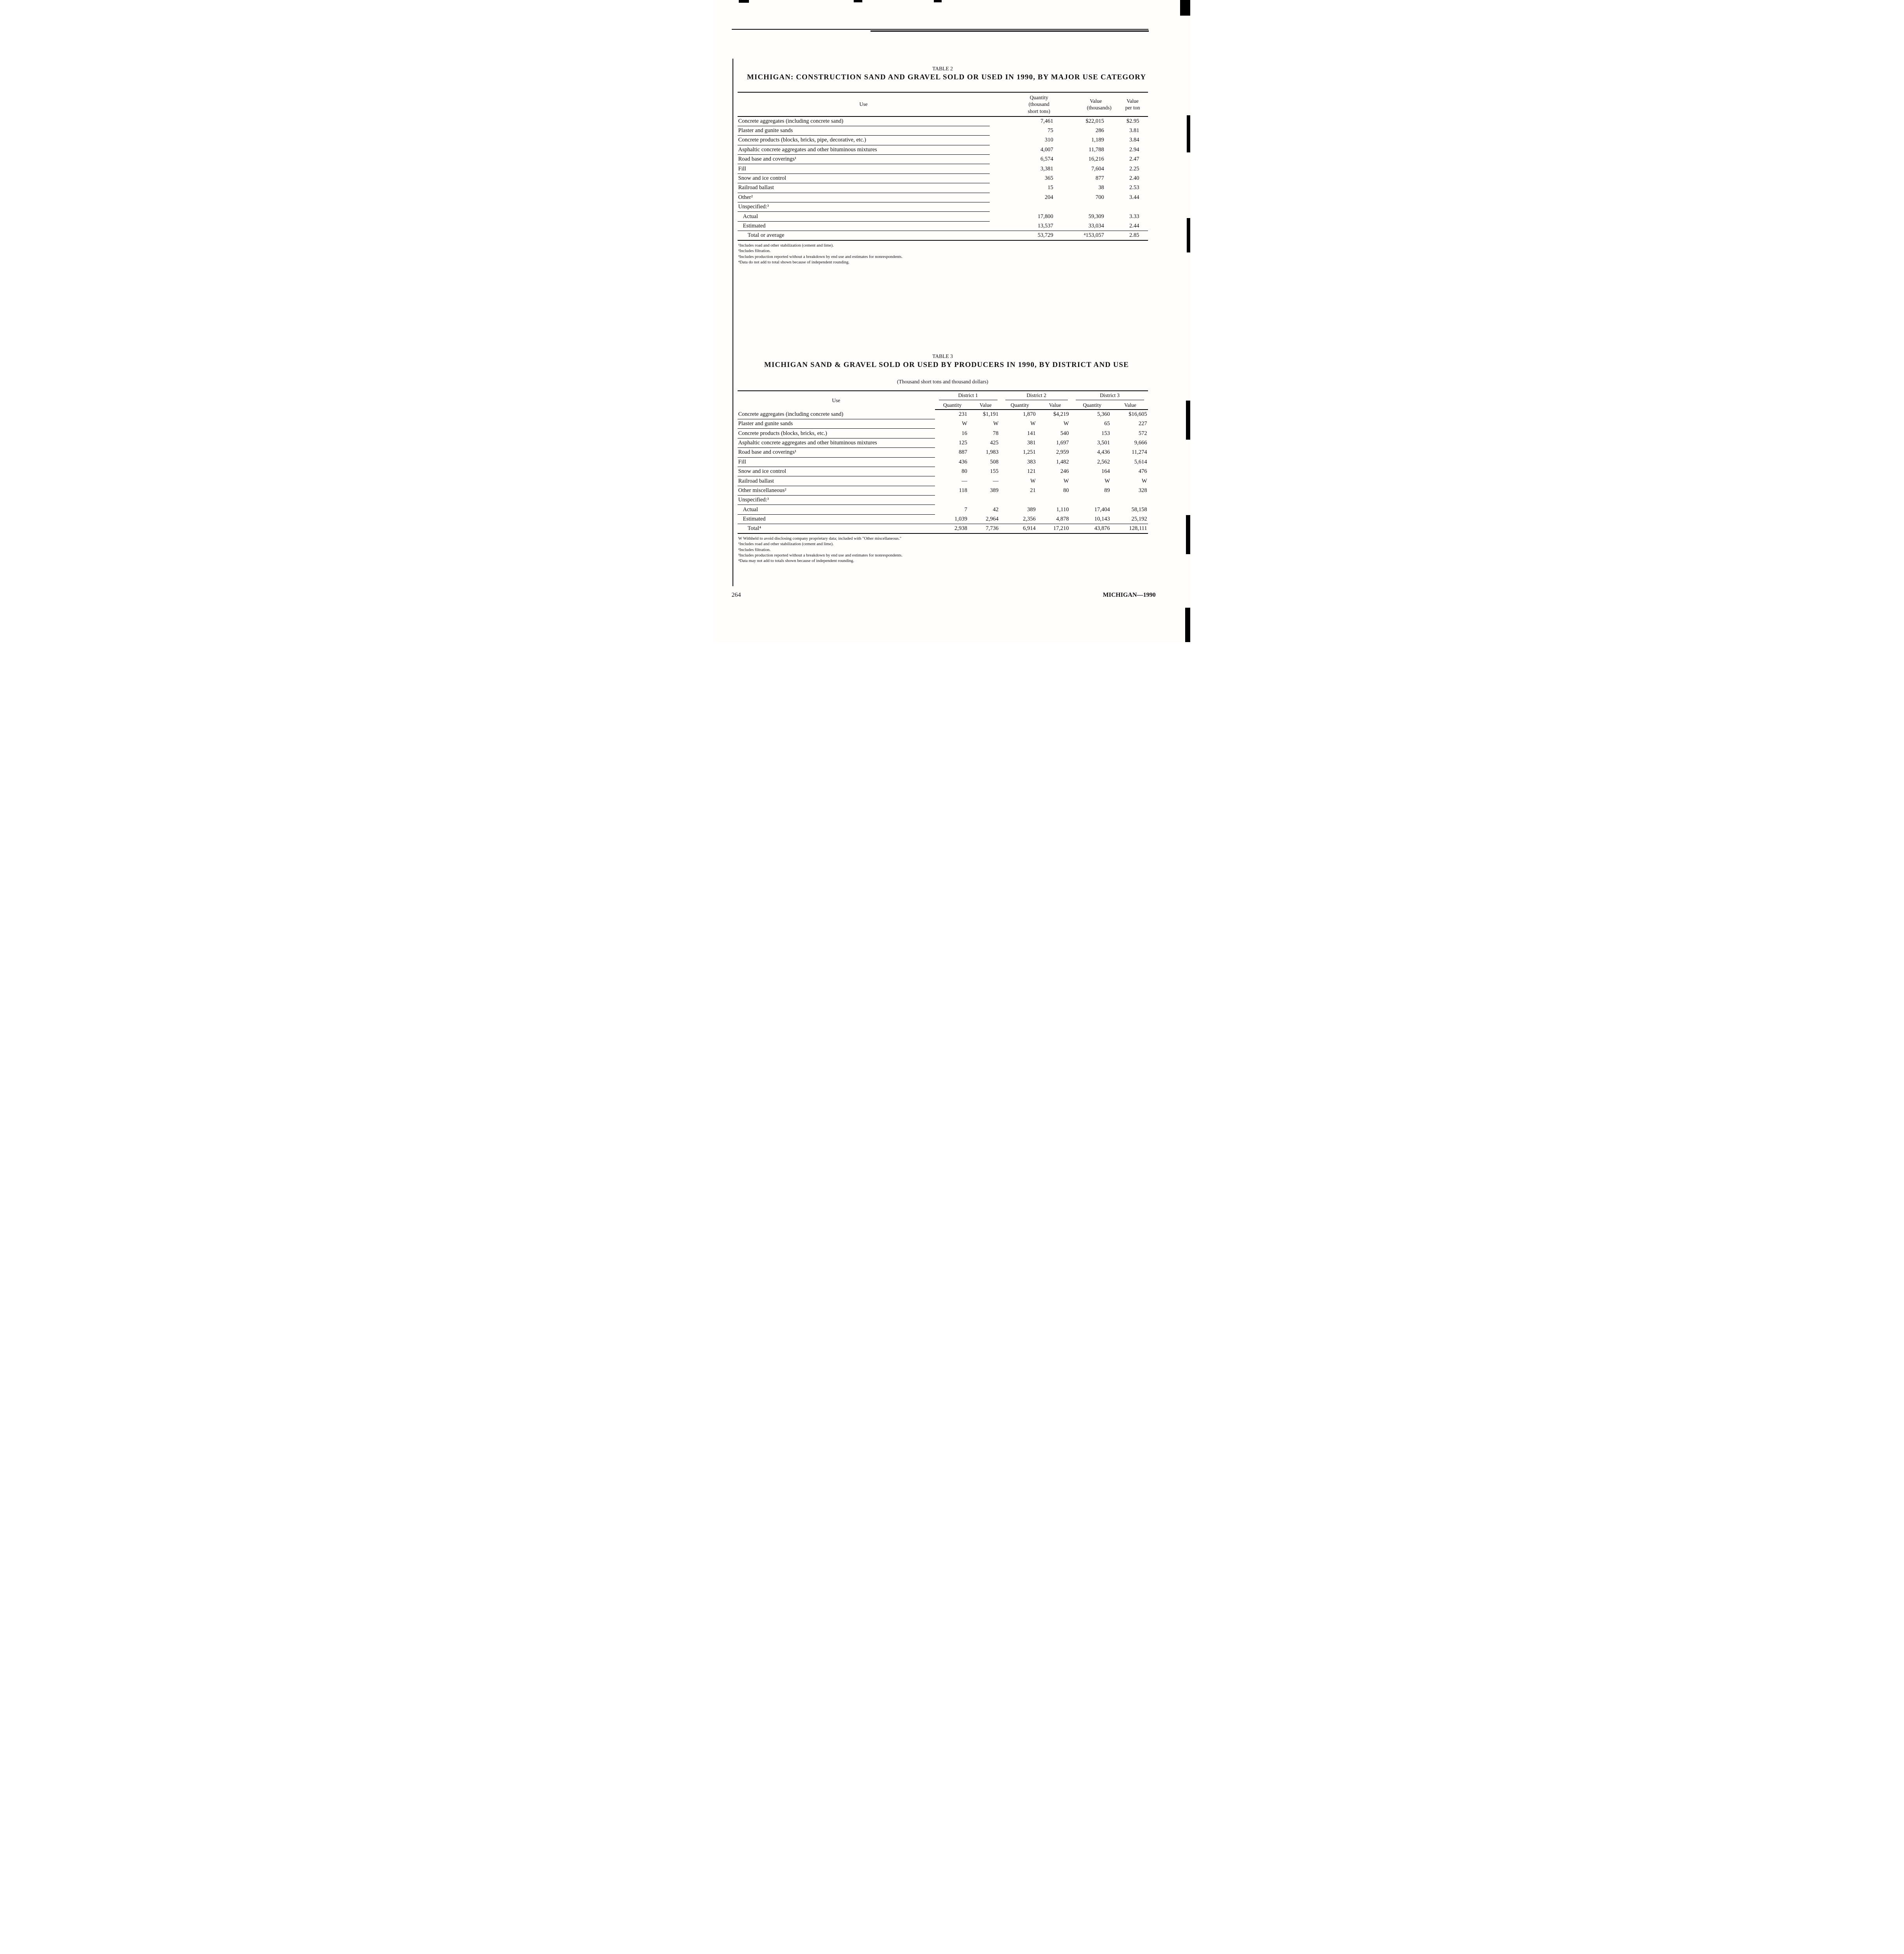 The width and height of the screenshot is (1904, 1954). I want to click on cell-value: 1,697, so click(1062, 442).